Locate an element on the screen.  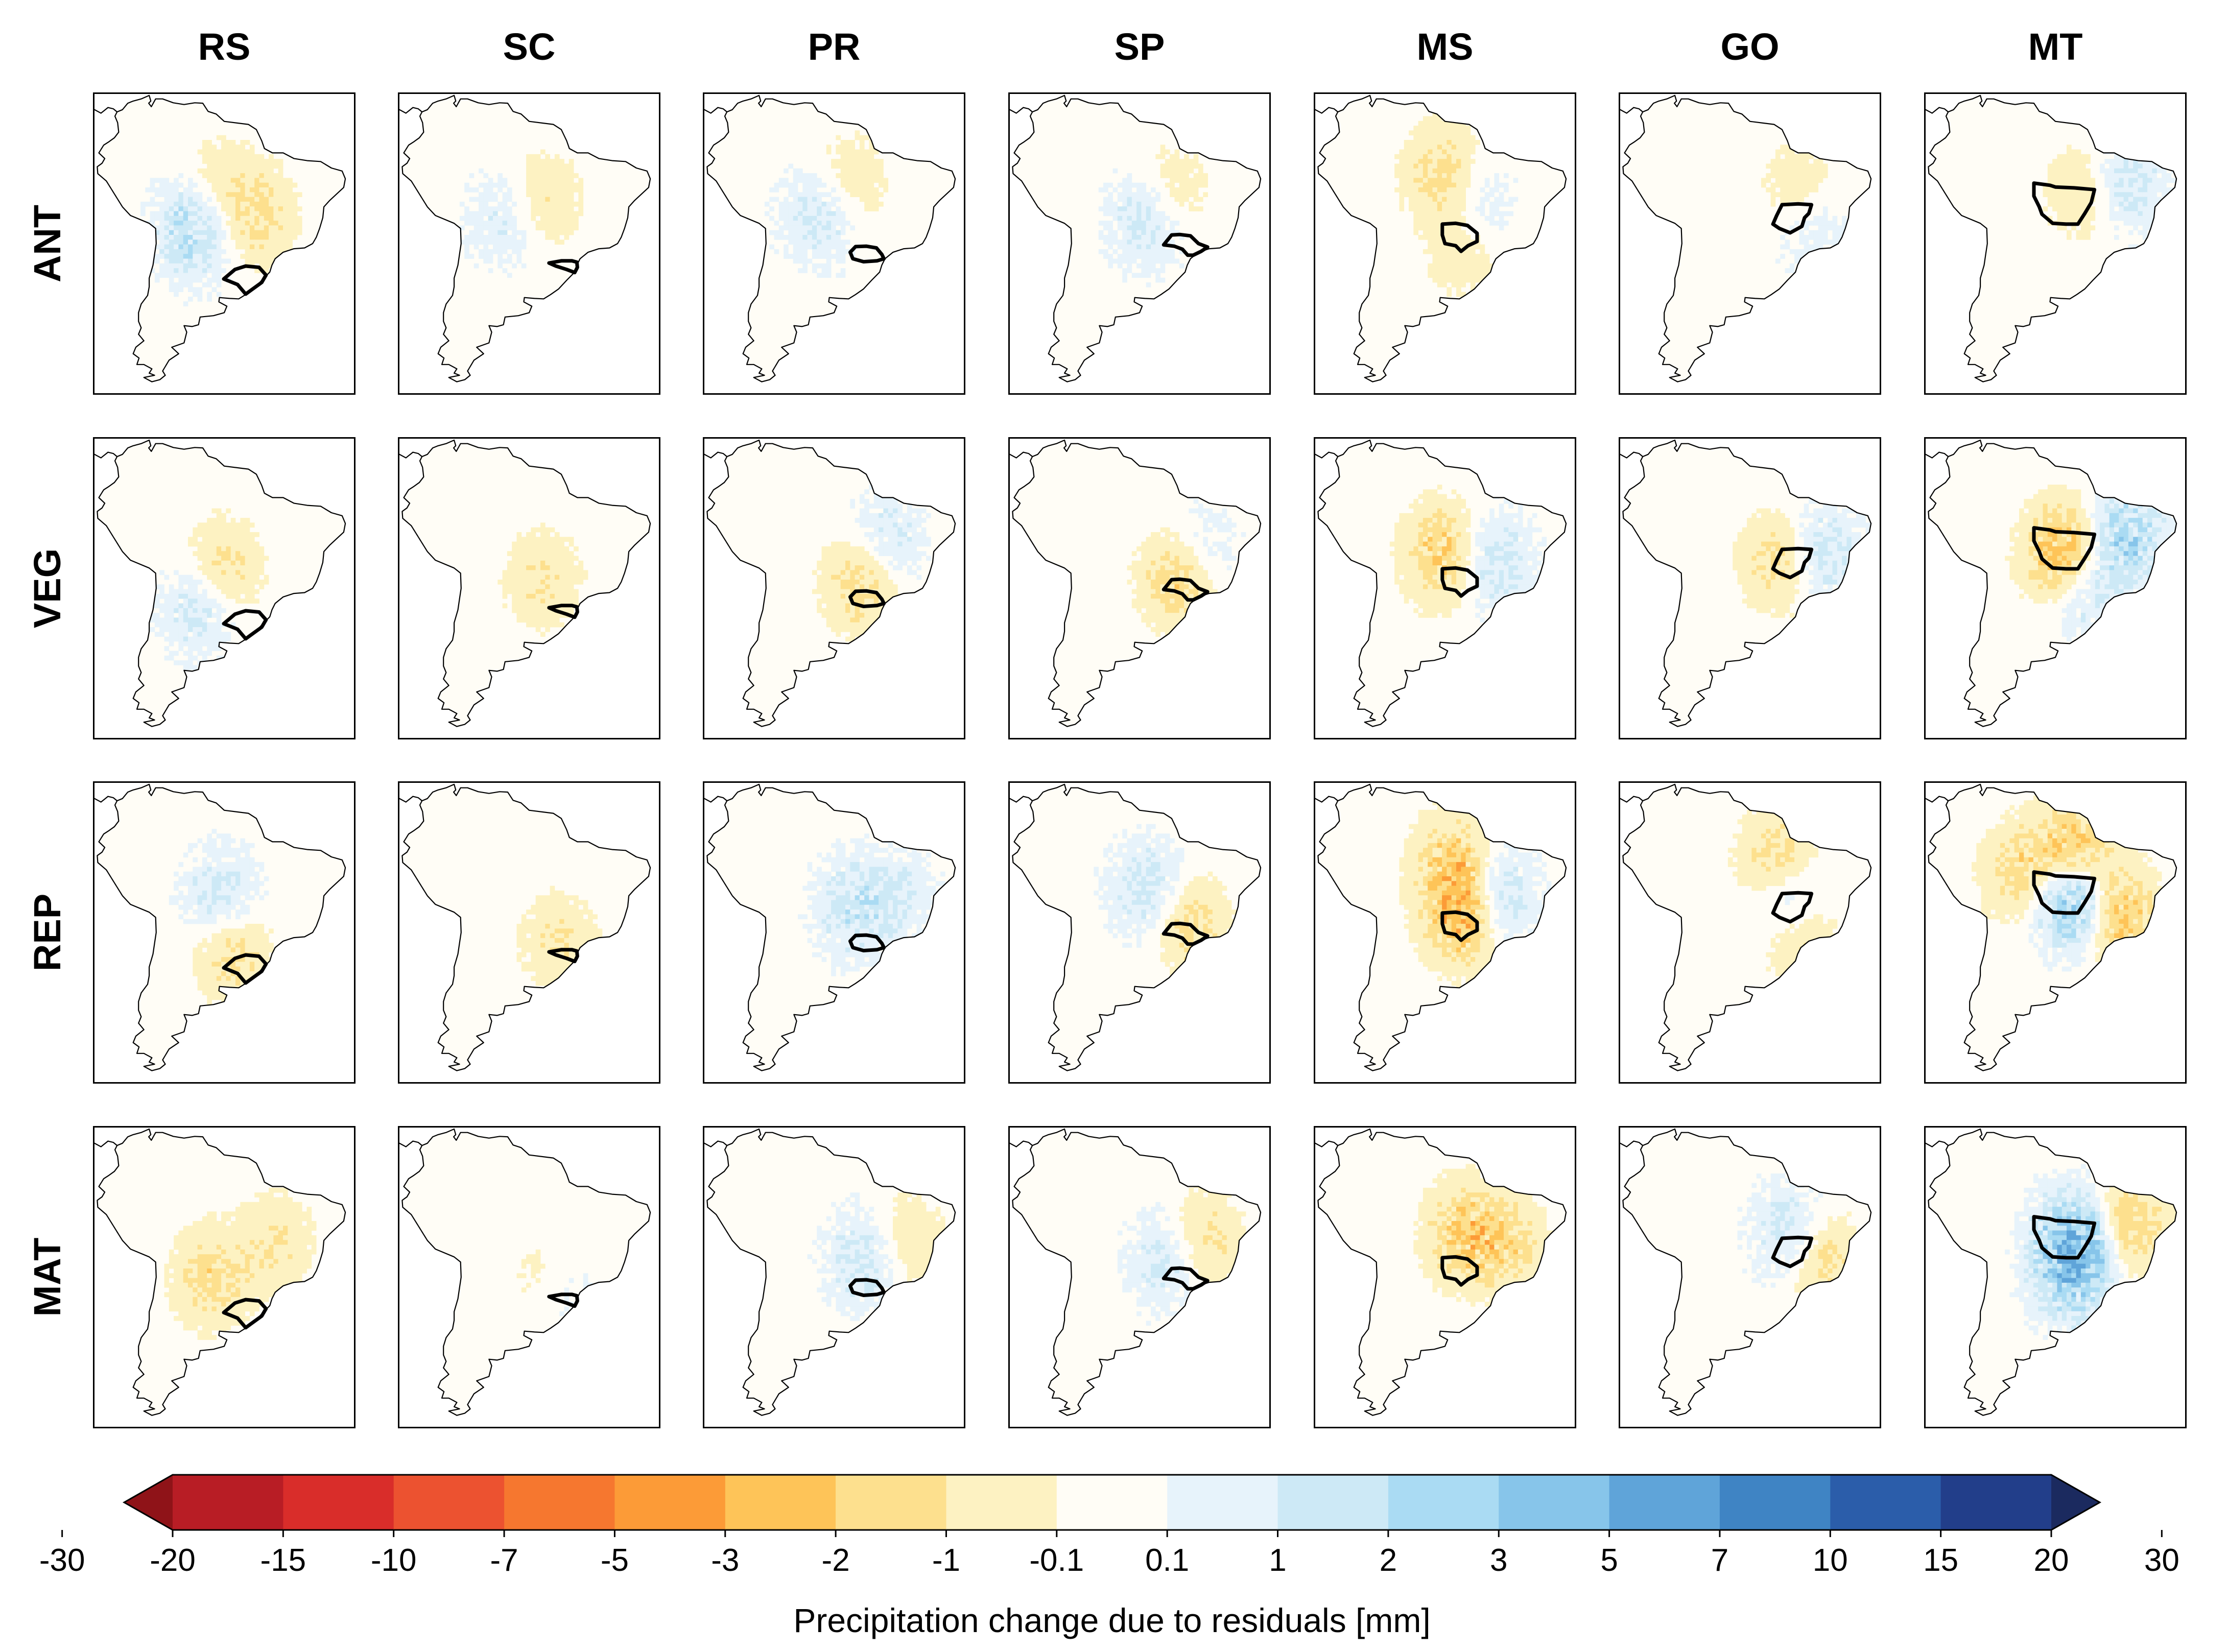
map-panel-mat-sp is located at coordinates (1140, 1277).